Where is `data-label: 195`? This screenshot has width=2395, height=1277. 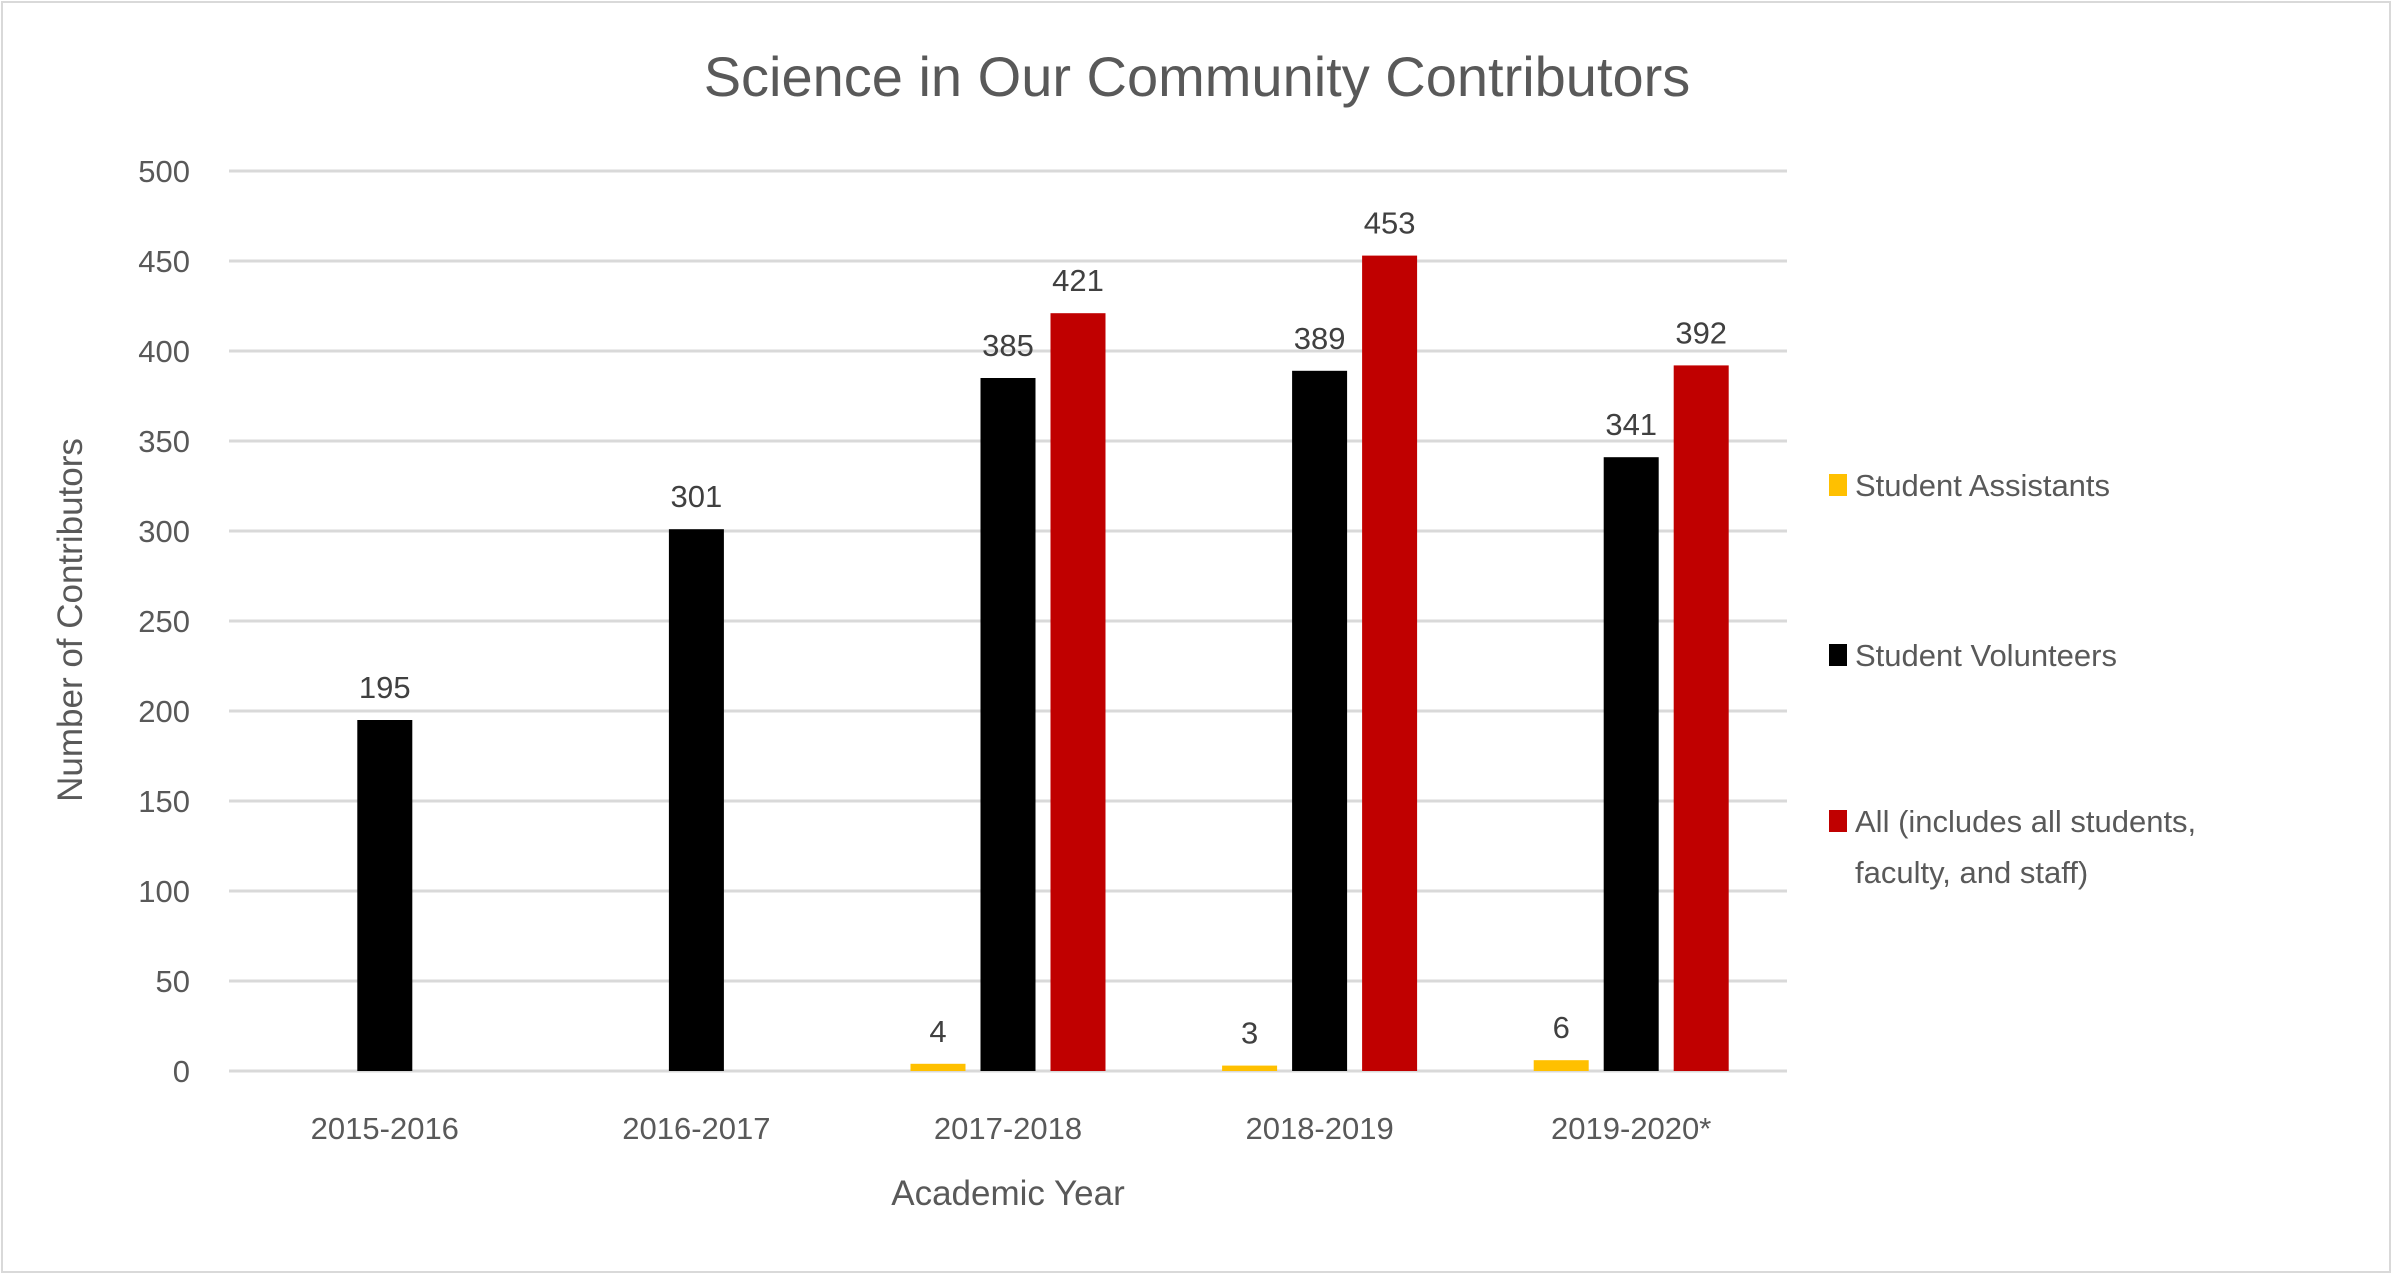
data-label: 195 is located at coordinates (385, 687).